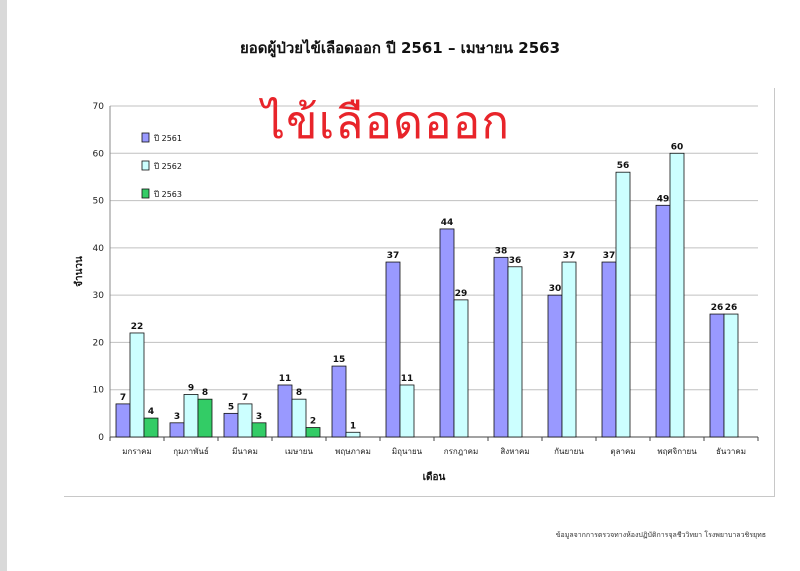 The height and width of the screenshot is (571, 800). Describe the element at coordinates (407, 451) in the screenshot. I see `x-tick-label: มิถุนายน` at that location.